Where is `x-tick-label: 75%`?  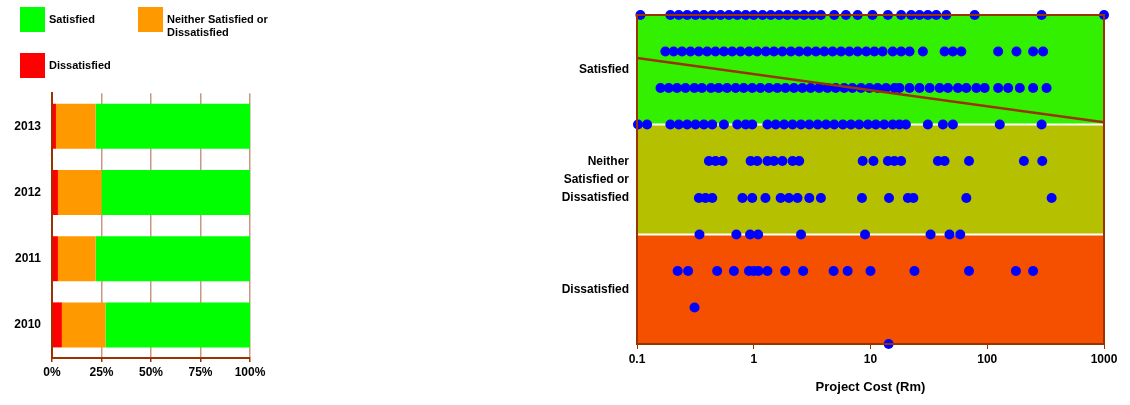
x-tick-label: 75% is located at coordinates (200, 371).